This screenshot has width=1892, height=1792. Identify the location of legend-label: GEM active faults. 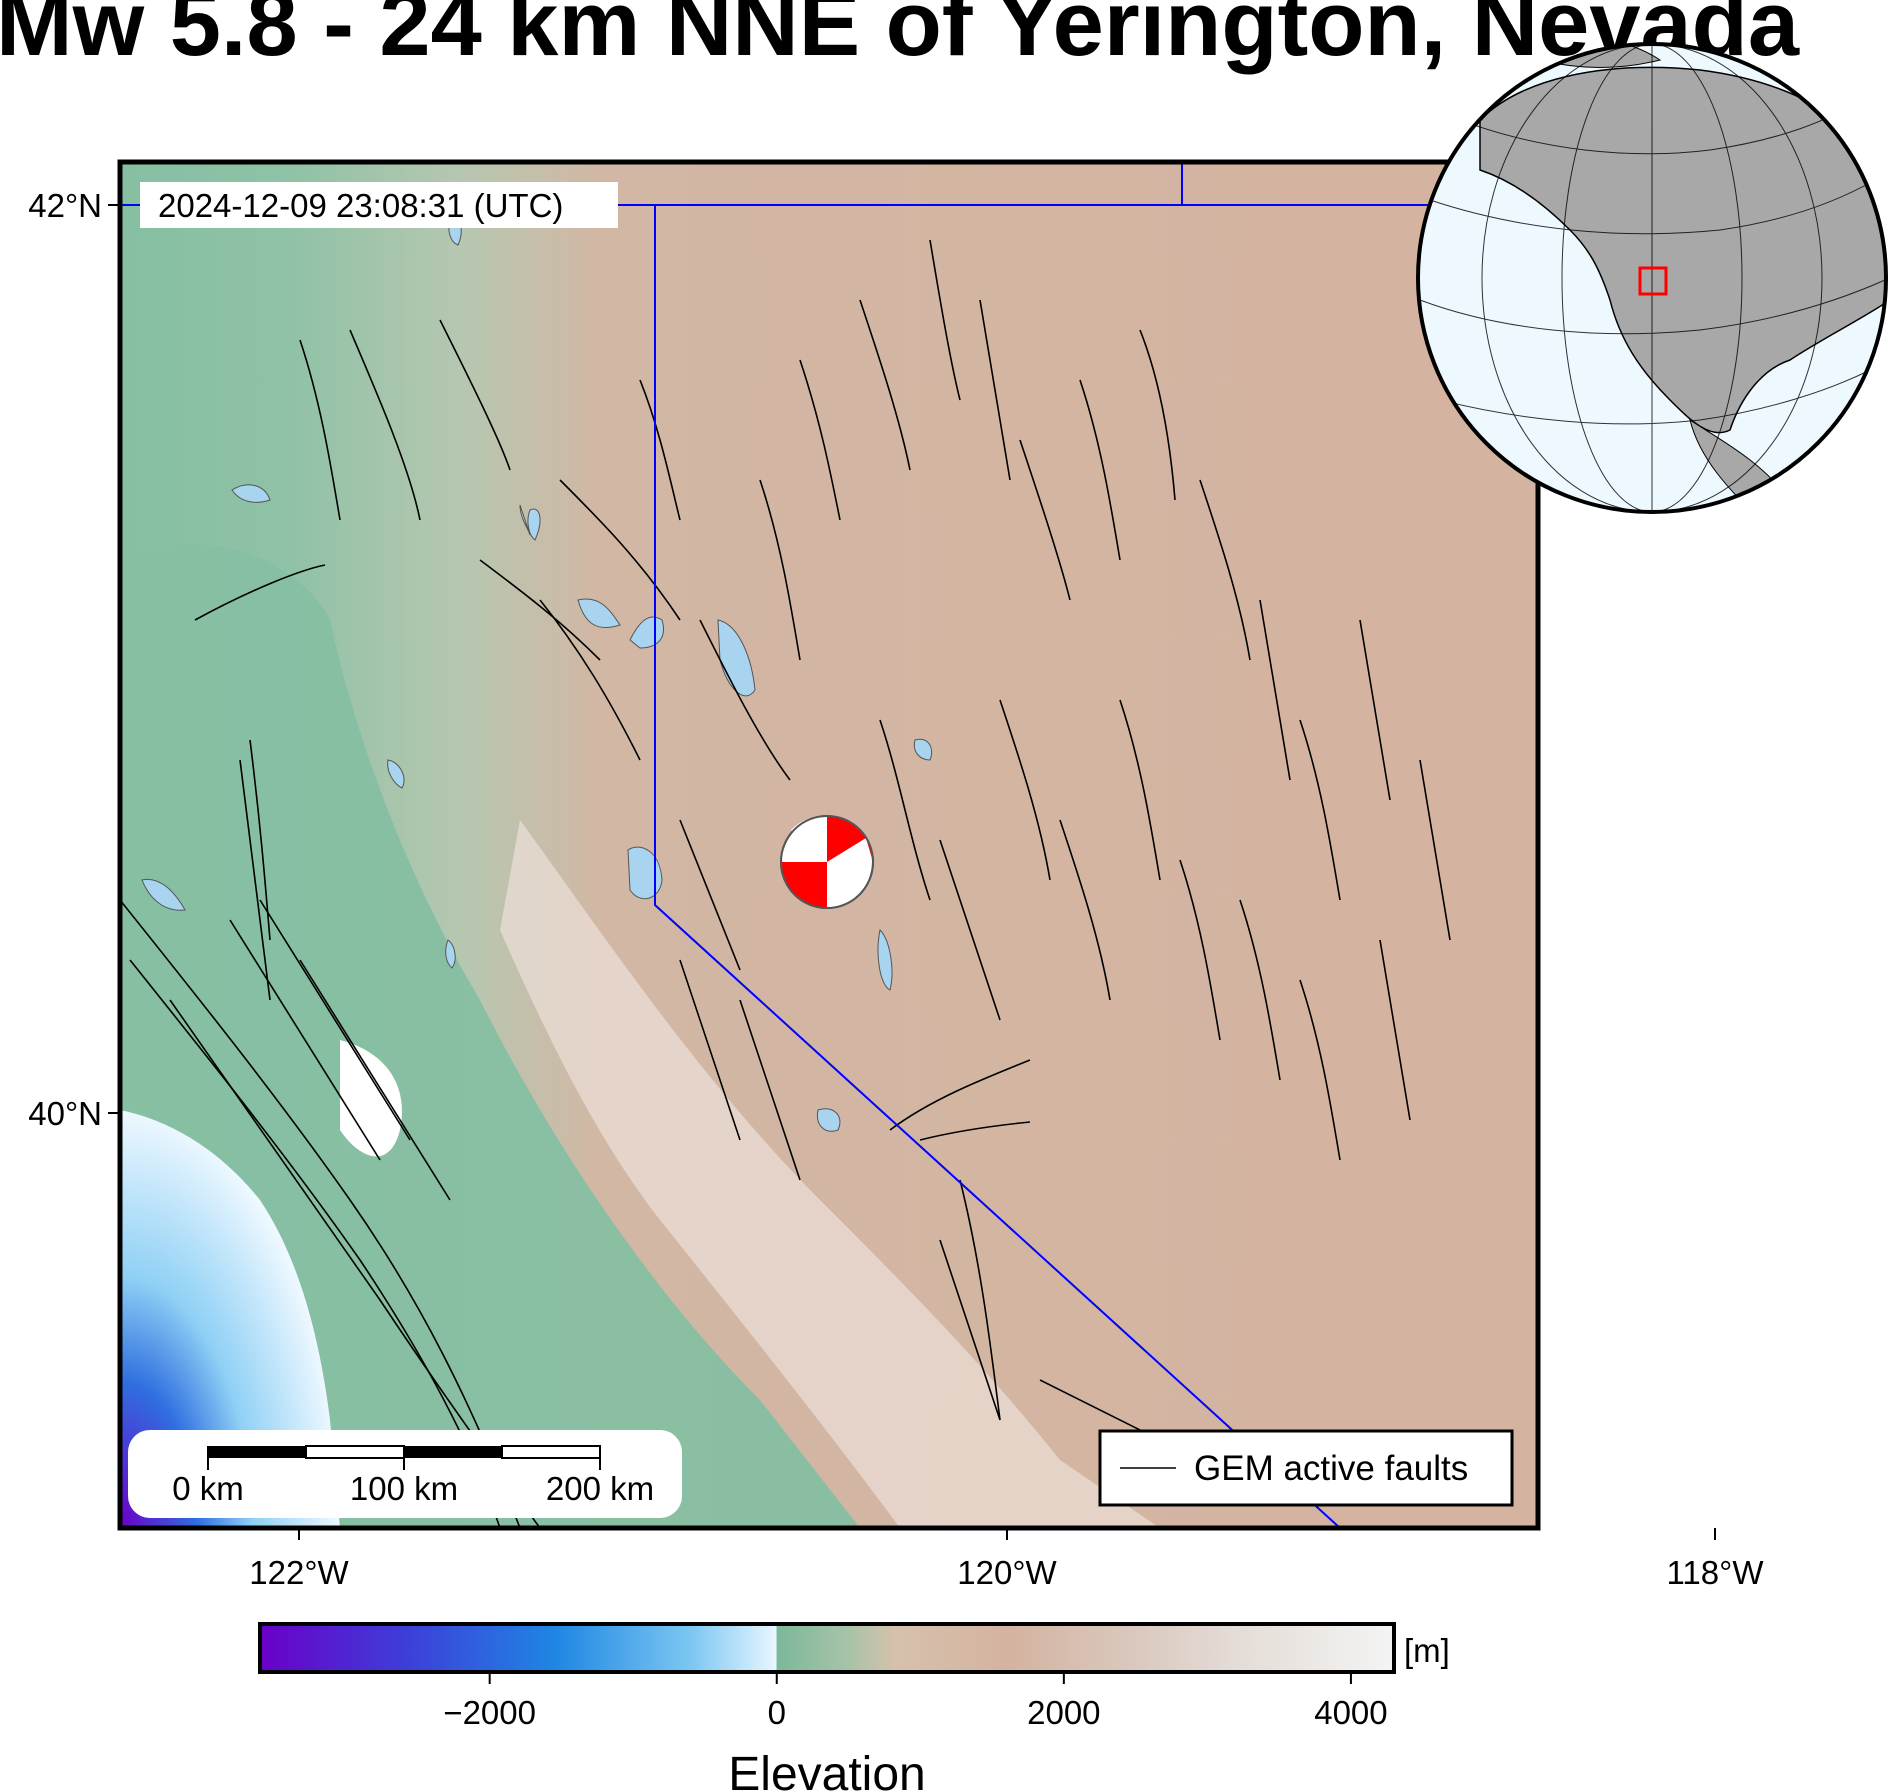
(1331, 1468).